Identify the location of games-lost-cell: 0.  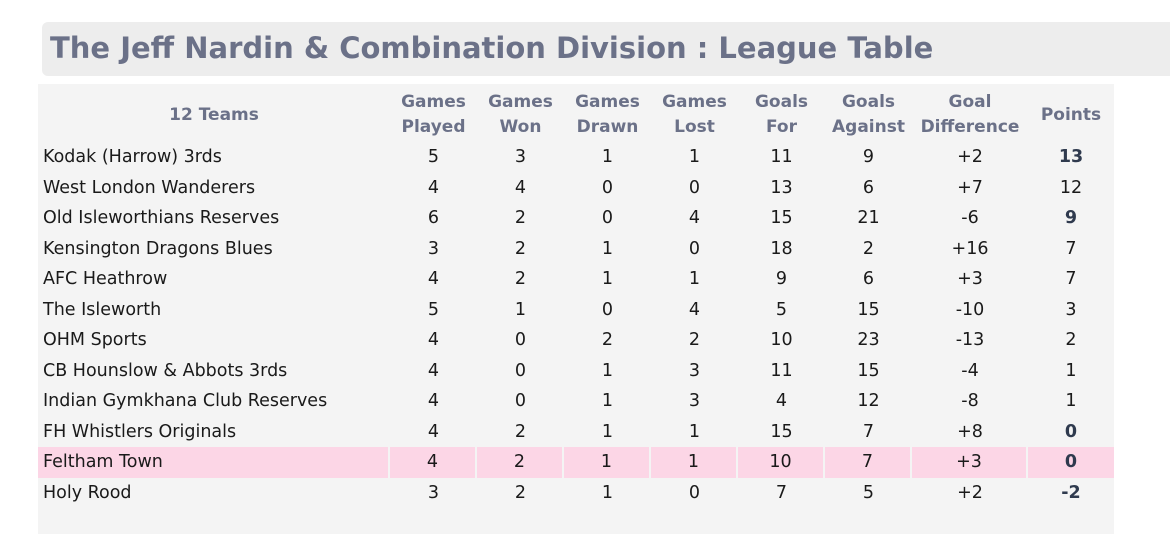
(694, 492).